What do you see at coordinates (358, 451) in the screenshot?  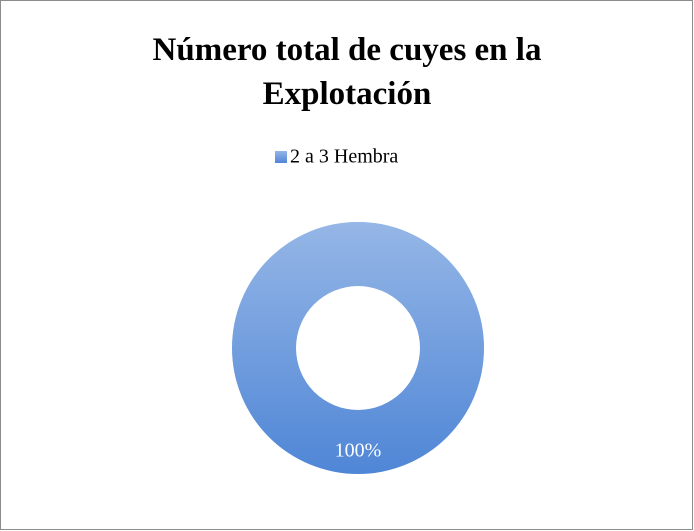 I see `data-label: 100%` at bounding box center [358, 451].